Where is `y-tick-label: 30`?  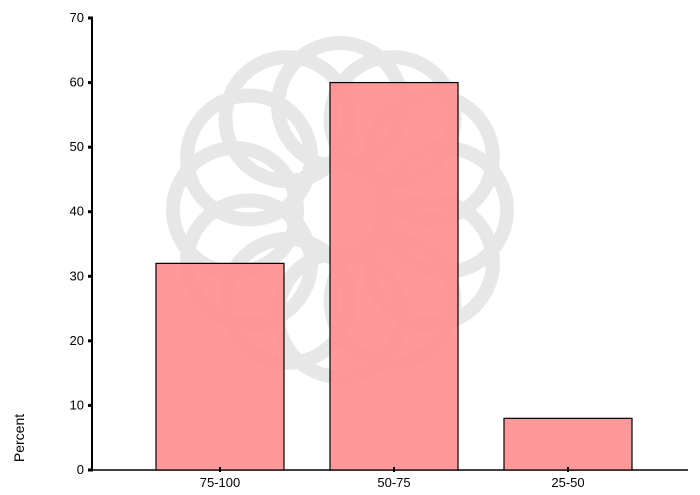
y-tick-label: 30 is located at coordinates (77, 275).